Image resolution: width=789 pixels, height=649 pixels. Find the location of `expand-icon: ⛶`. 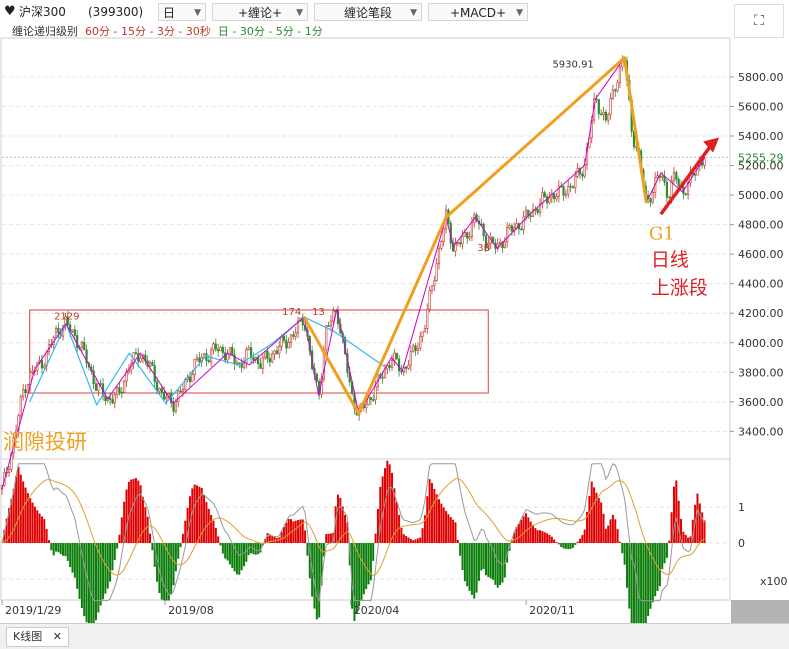

expand-icon: ⛶ is located at coordinates (759, 21).